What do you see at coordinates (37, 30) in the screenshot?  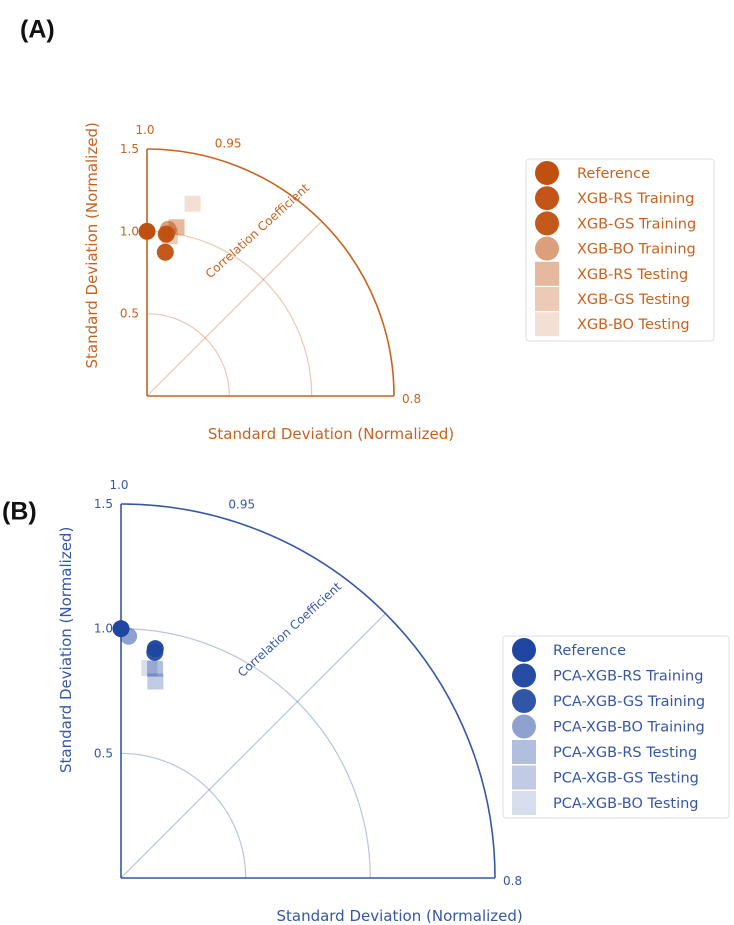 I see `panel-label: (A)` at bounding box center [37, 30].